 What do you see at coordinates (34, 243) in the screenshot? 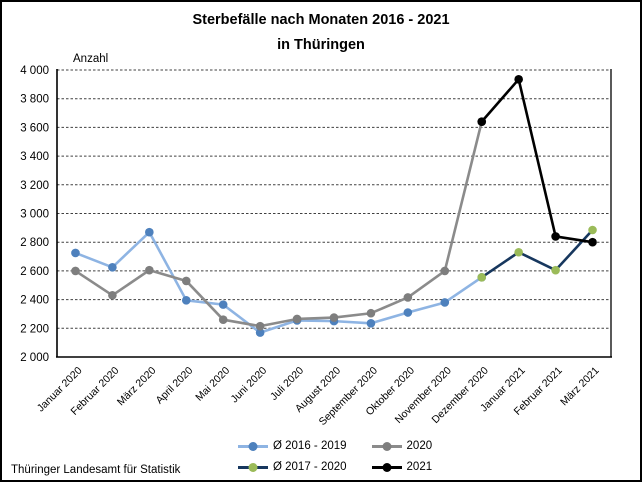
I see `y-tick-label: 2 800` at bounding box center [34, 243].